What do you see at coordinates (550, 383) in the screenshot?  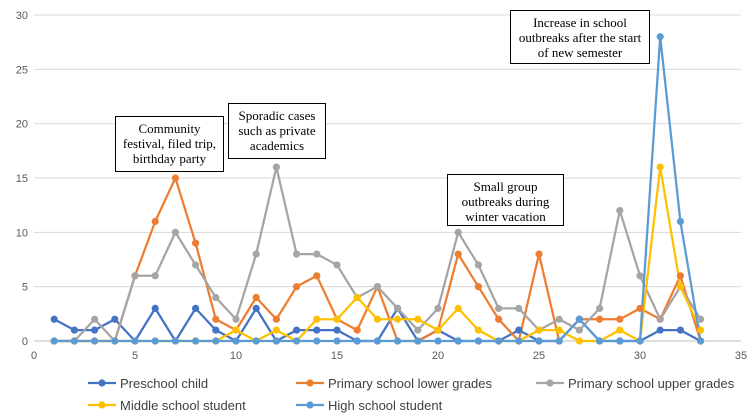 I see `legend-marker-primary-school-upper-grades` at bounding box center [550, 383].